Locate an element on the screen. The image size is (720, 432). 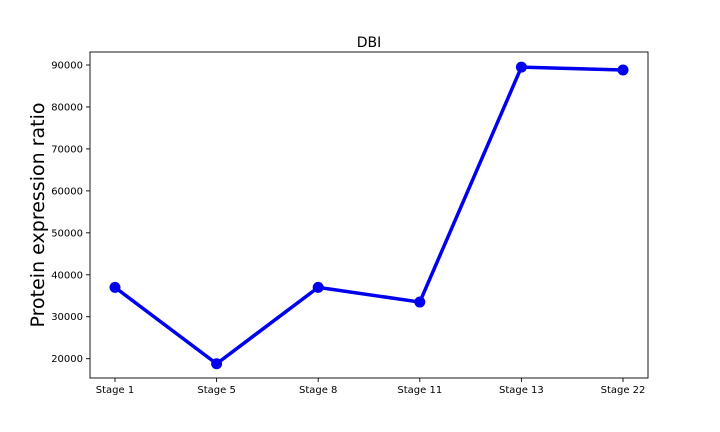
y-tick-label: 20000 is located at coordinates (67, 359).